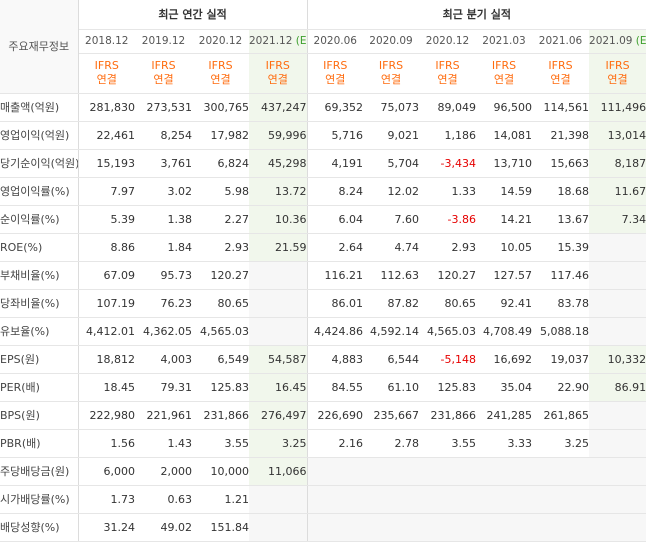  I want to click on table-cell: 1.33, so click(448, 191).